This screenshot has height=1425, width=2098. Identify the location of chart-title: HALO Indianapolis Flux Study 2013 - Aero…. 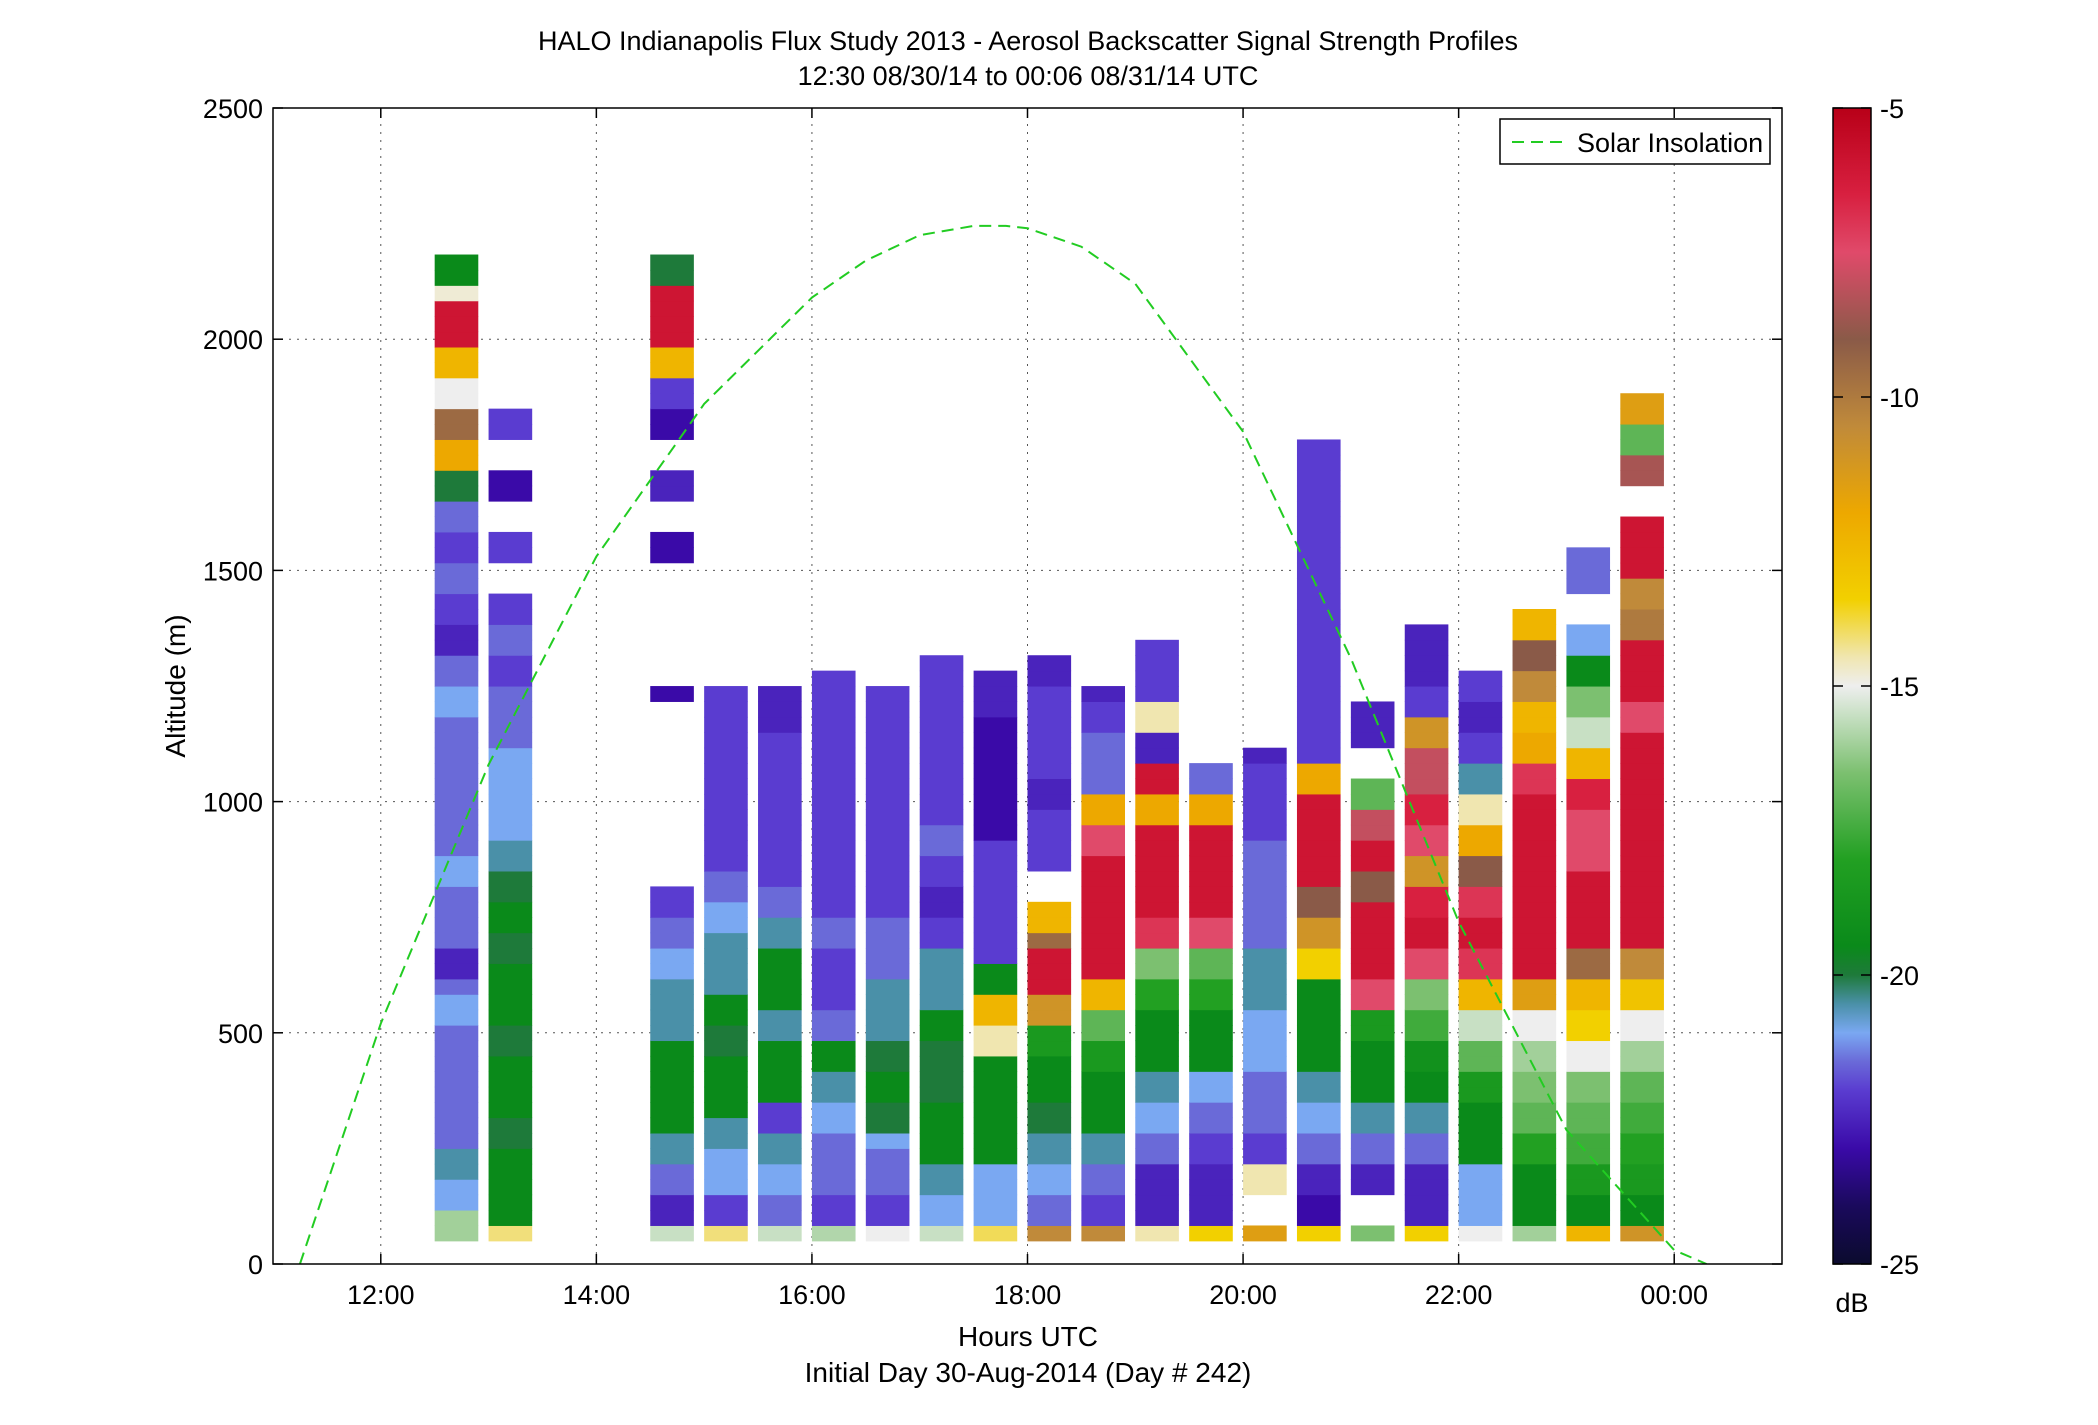
(1028, 41).